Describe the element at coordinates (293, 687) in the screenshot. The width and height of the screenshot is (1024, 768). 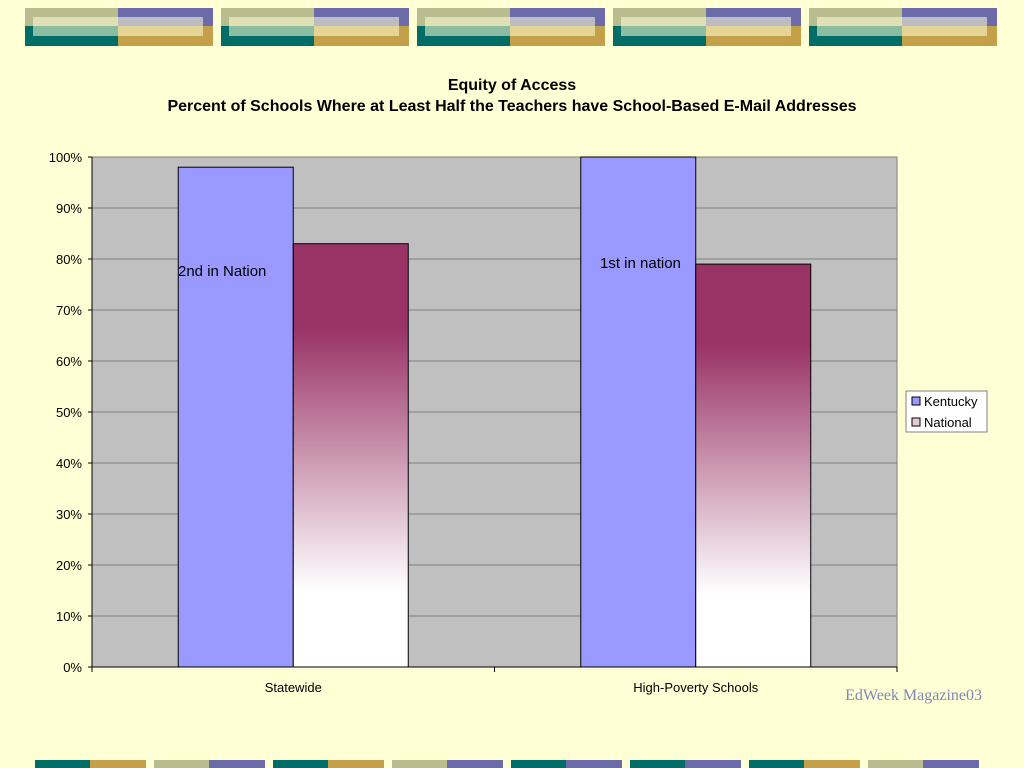
I see `x-tick-label: Statewide` at that location.